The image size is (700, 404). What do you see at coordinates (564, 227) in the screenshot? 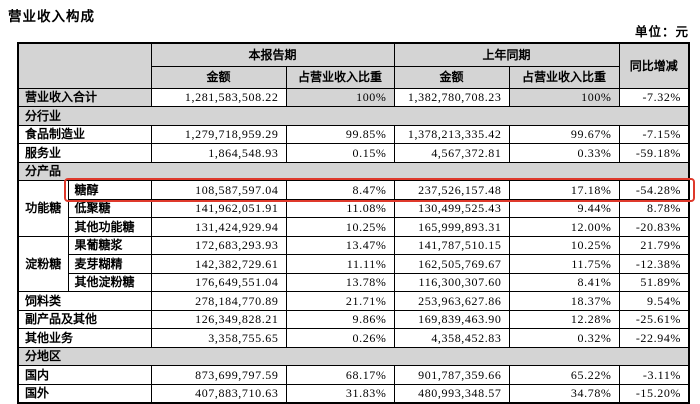
I see `pct-prior: 12.00%` at bounding box center [564, 227].